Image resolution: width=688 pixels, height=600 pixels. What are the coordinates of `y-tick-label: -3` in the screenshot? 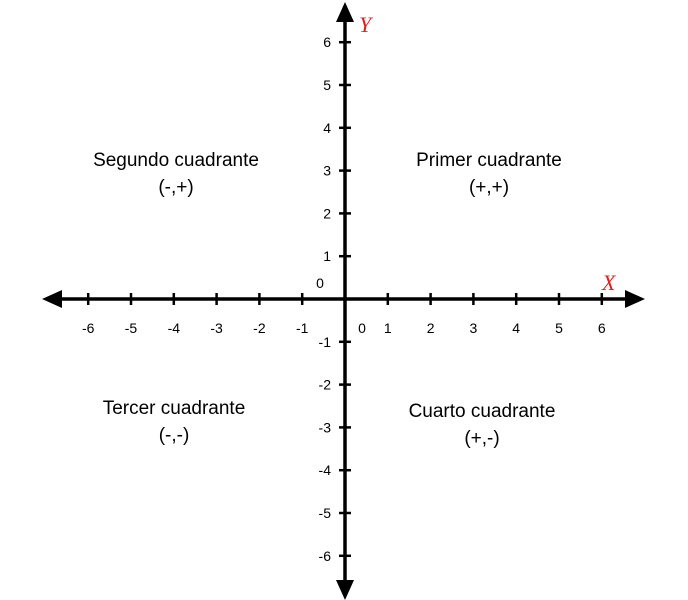 It's located at (325, 427).